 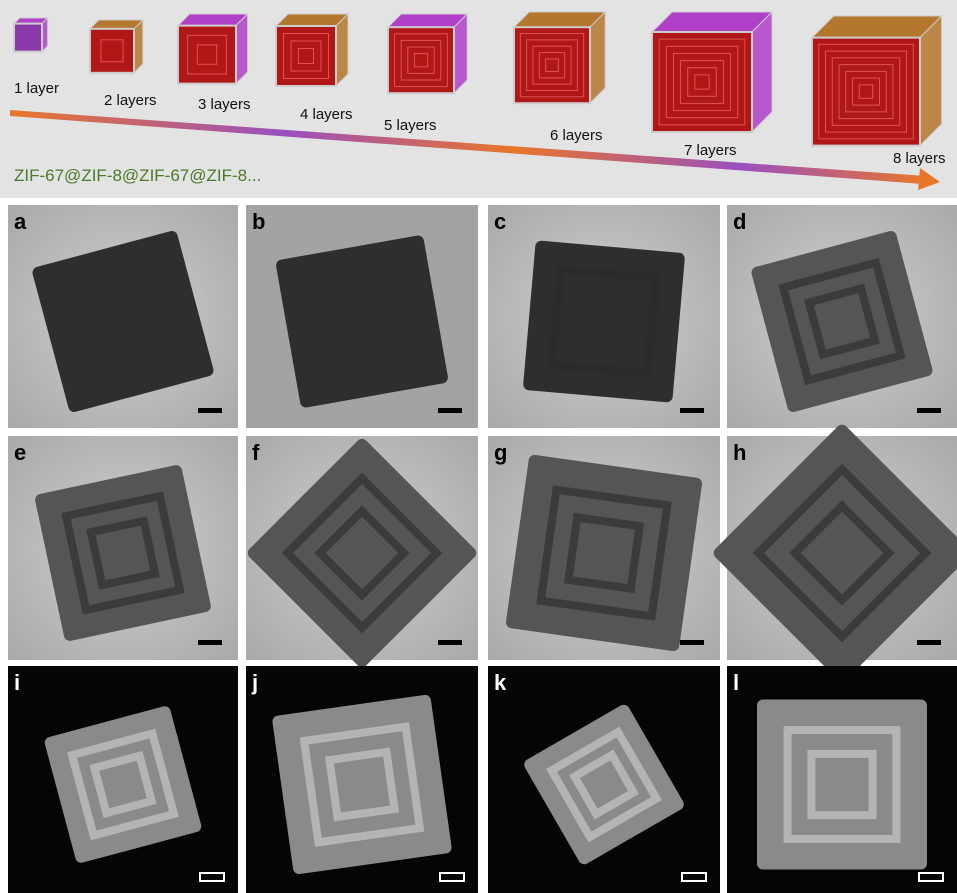 I want to click on panel: f, so click(x=362, y=552).